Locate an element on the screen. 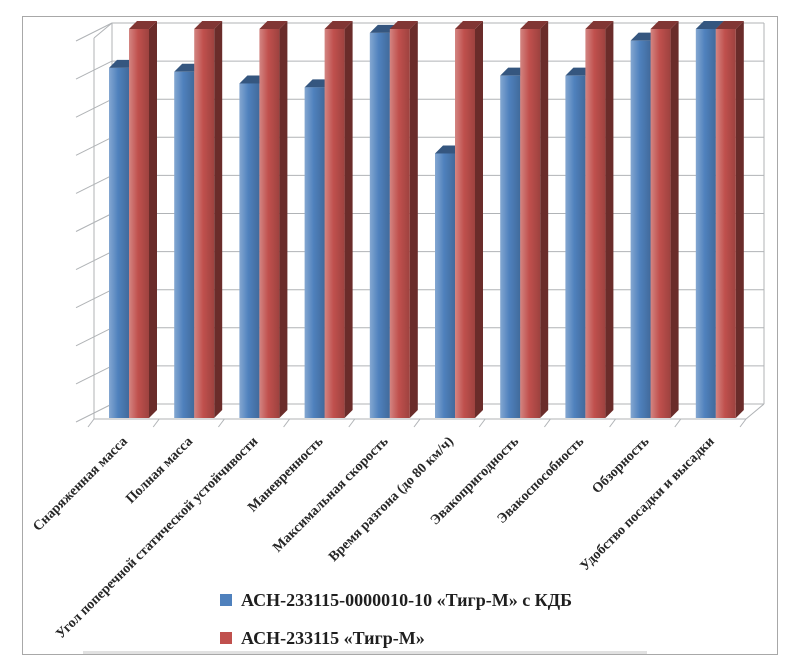  legend-label-series-1: АСН-233115-0000010-10 «Тигр-М» с КДБ is located at coordinates (407, 599).